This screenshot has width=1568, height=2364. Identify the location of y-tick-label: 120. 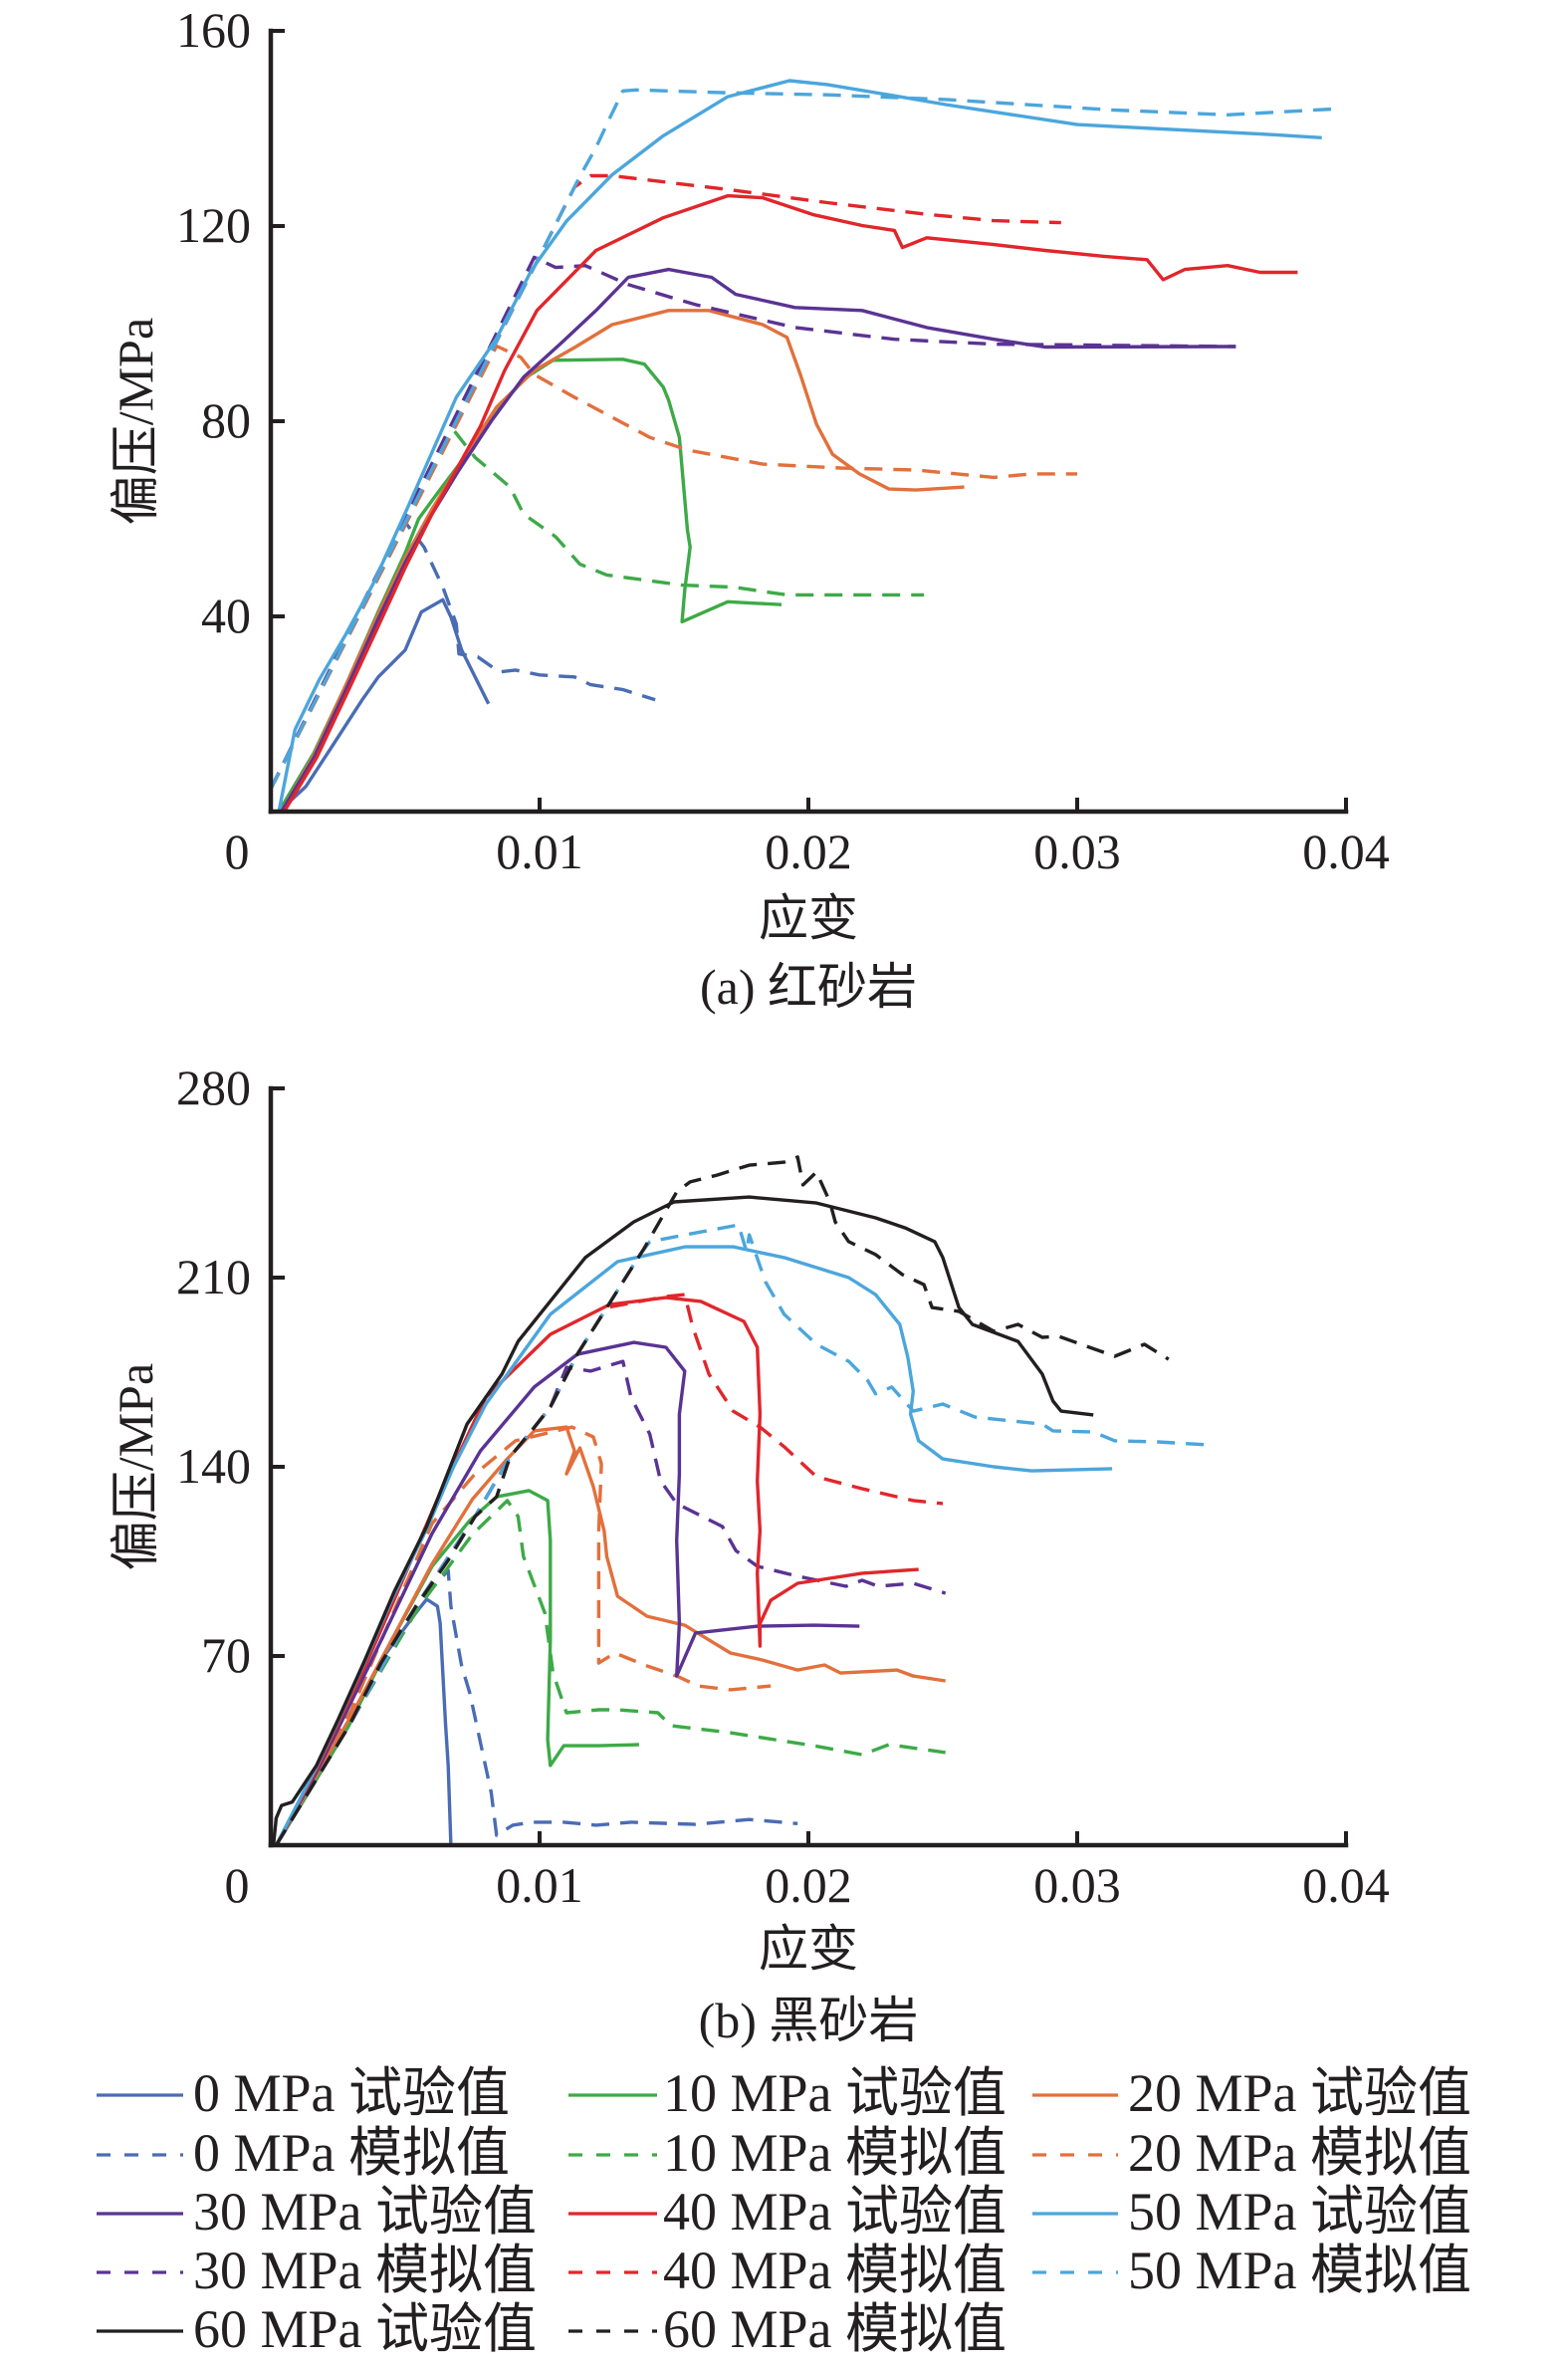
(214, 225).